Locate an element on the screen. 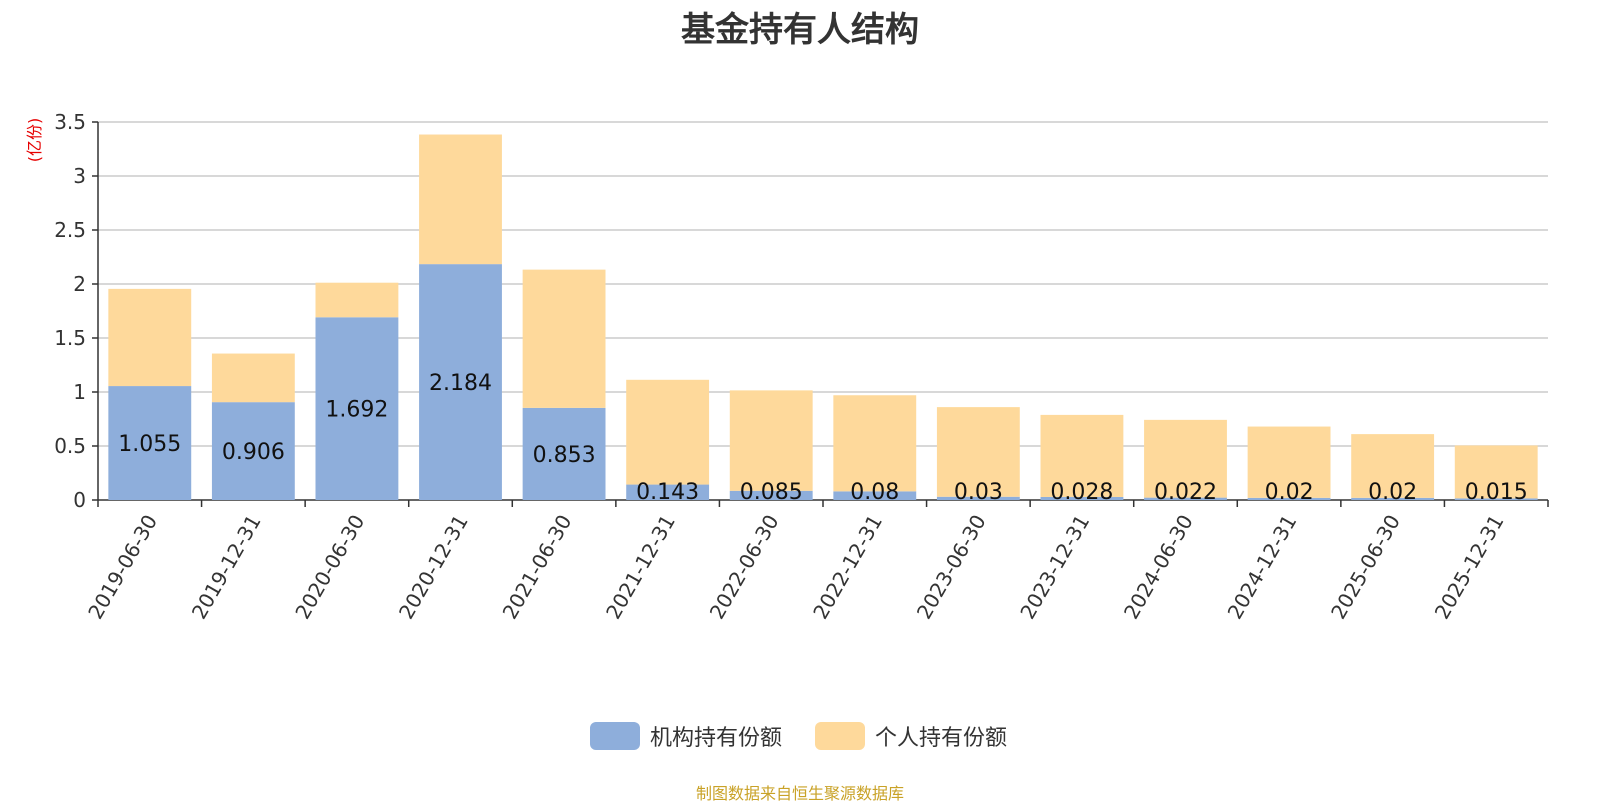  y-tick-label: 2 is located at coordinates (79, 284).